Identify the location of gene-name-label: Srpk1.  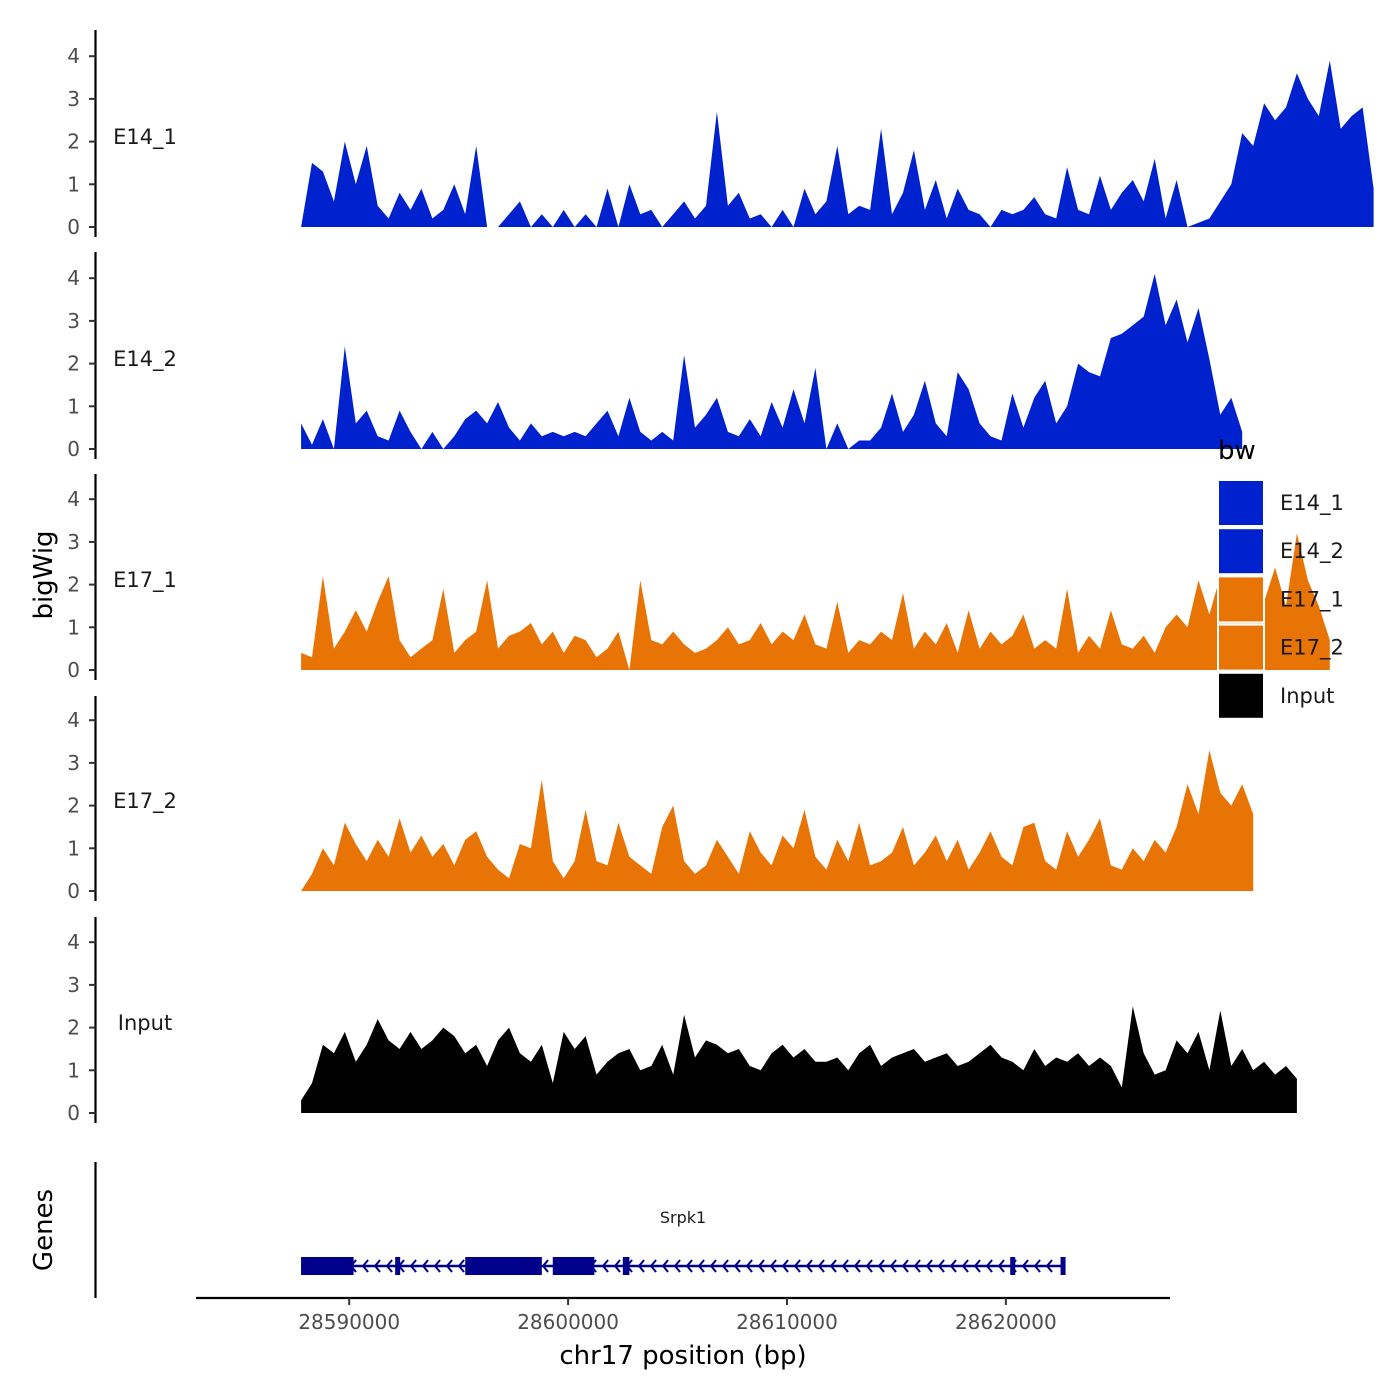
(683, 1217).